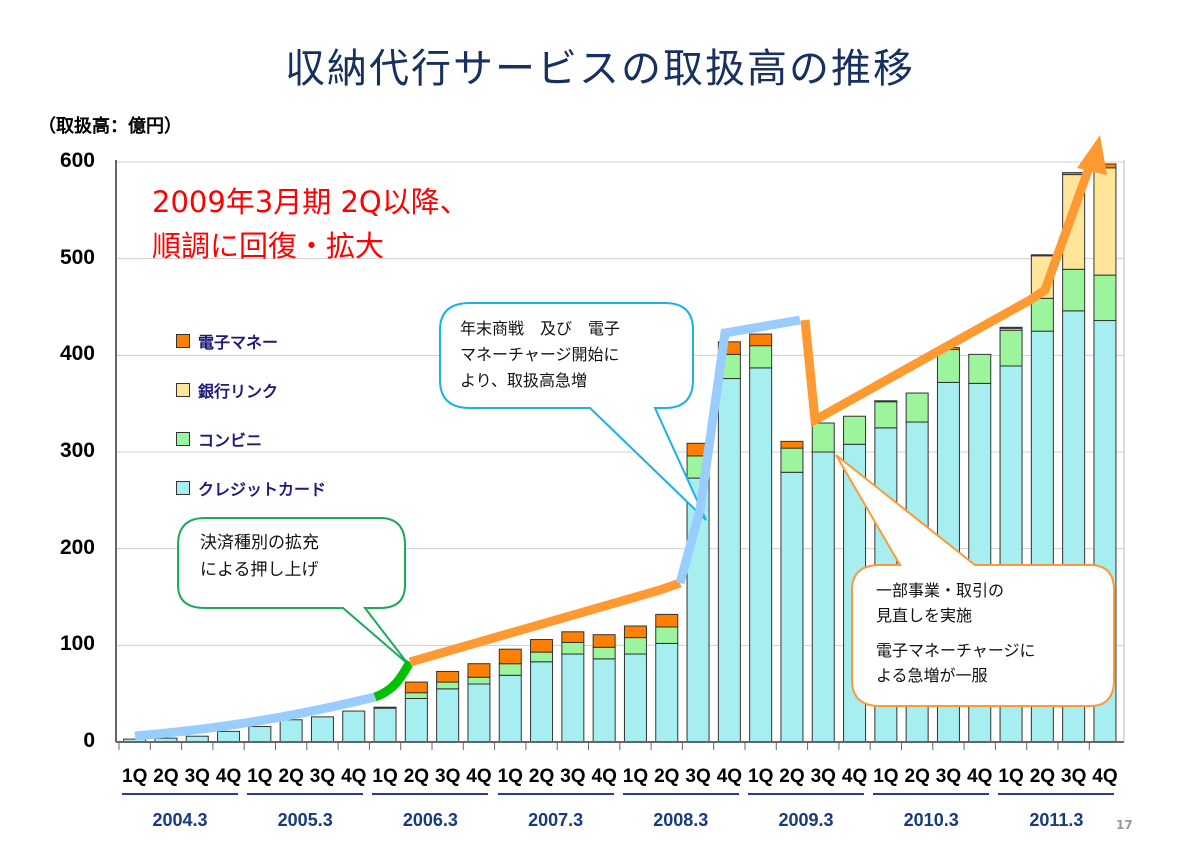 This screenshot has width=1200, height=854. What do you see at coordinates (924, 615) in the screenshot?
I see `callout-line: 見直しを実施` at bounding box center [924, 615].